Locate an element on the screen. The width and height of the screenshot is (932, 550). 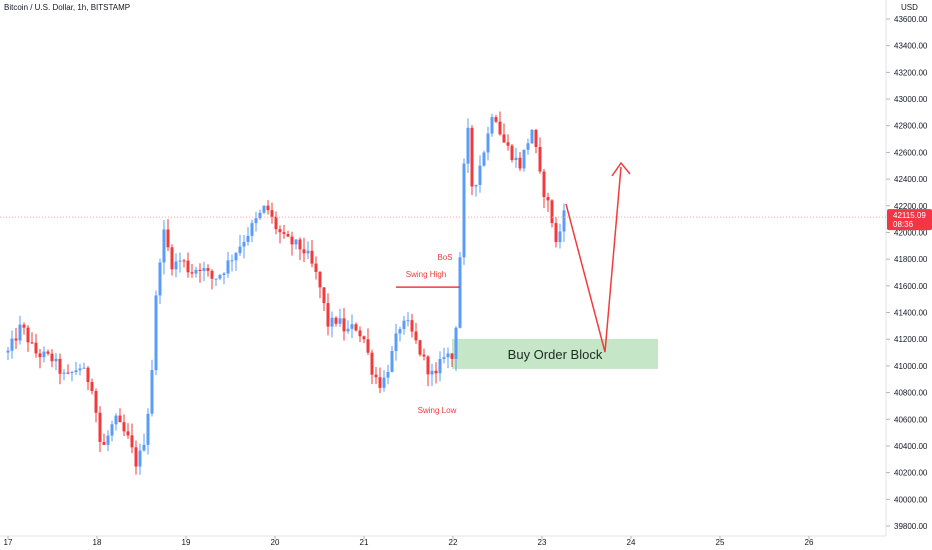
y-tick-label: 41000.00 is located at coordinates (911, 366).